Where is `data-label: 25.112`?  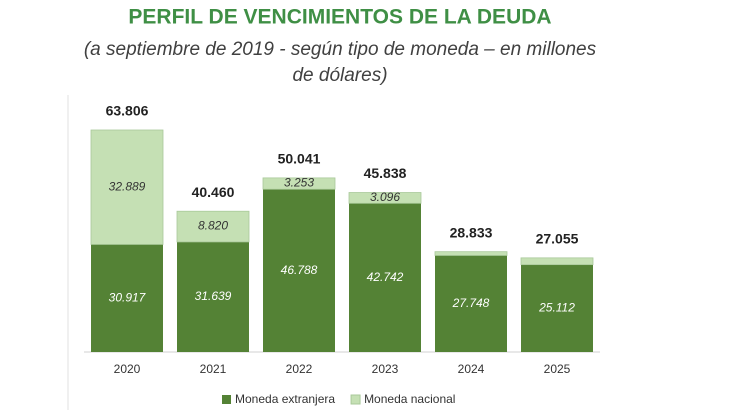 data-label: 25.112 is located at coordinates (556, 307).